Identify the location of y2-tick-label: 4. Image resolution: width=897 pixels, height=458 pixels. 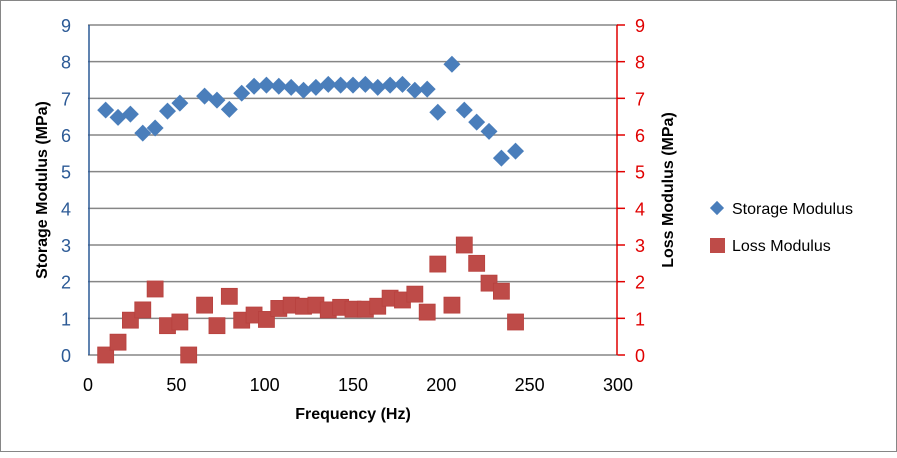
(640, 209).